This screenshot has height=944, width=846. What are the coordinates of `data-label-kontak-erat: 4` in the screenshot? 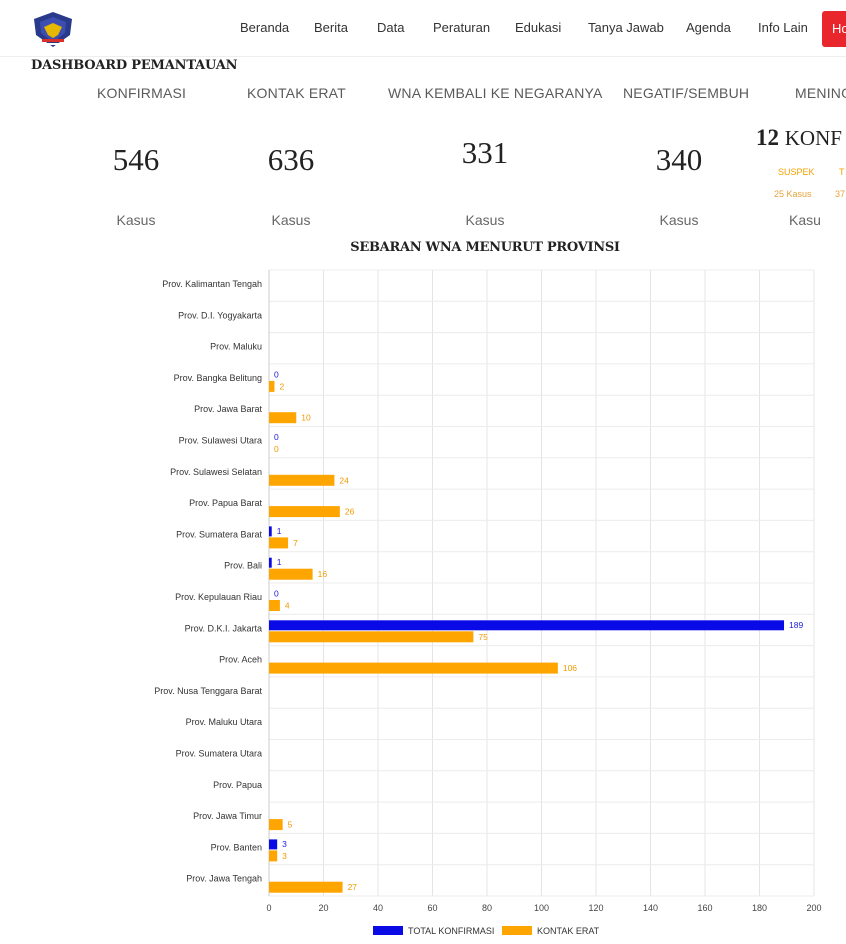 It's located at (287, 606).